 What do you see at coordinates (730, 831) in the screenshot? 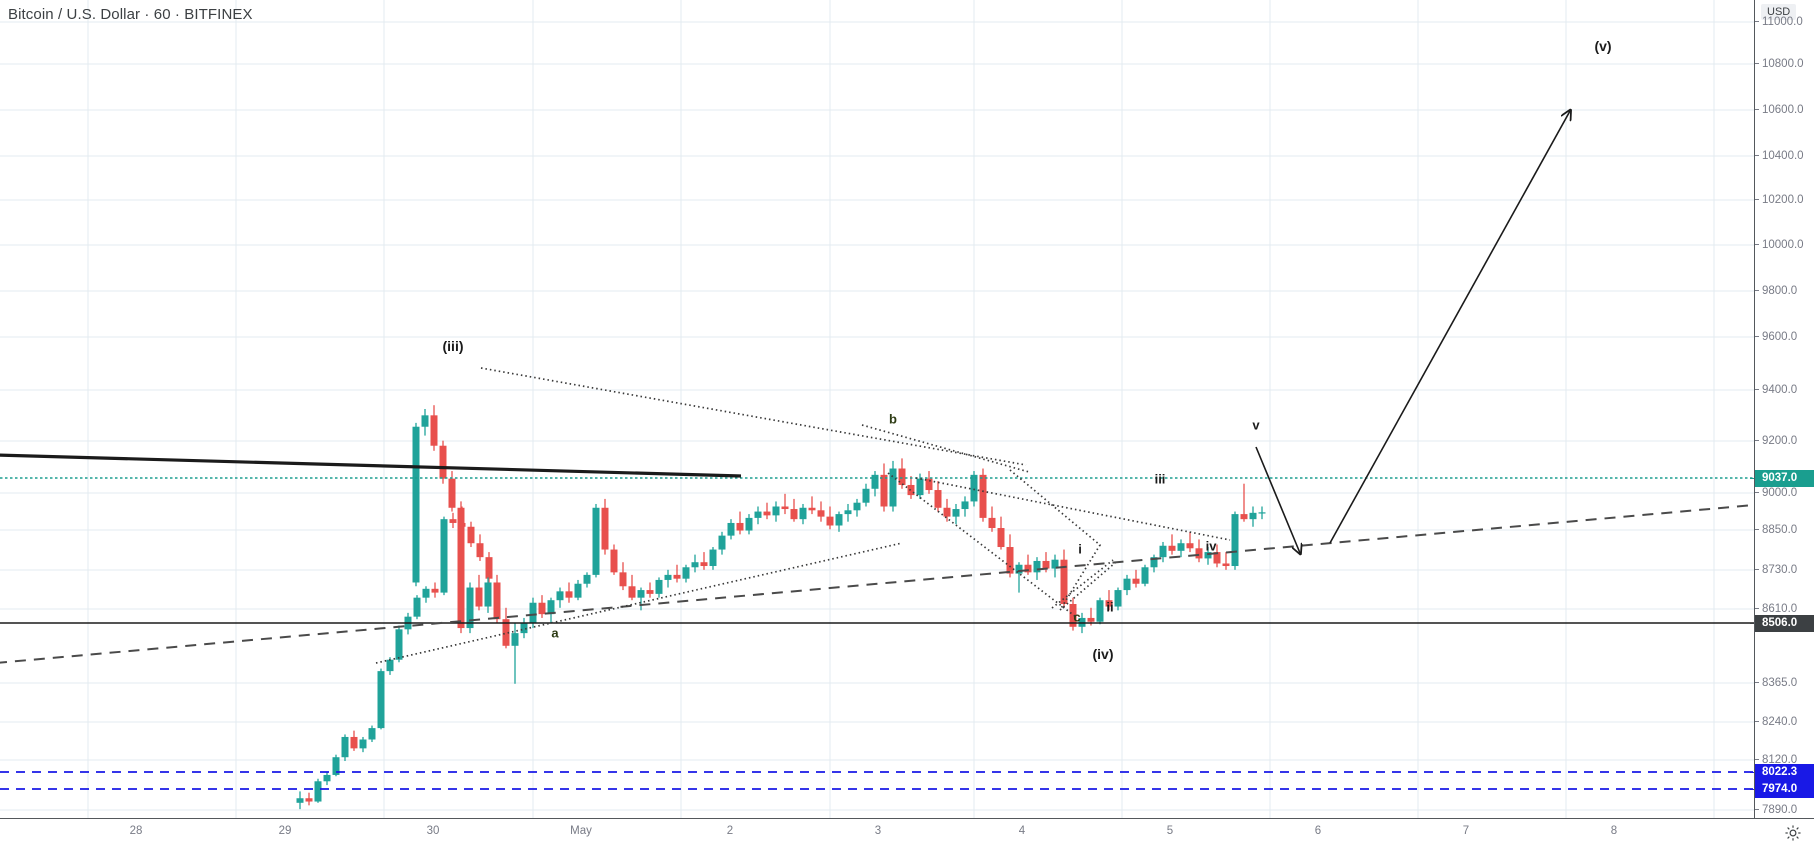
I see `time-tick: 2` at bounding box center [730, 831].